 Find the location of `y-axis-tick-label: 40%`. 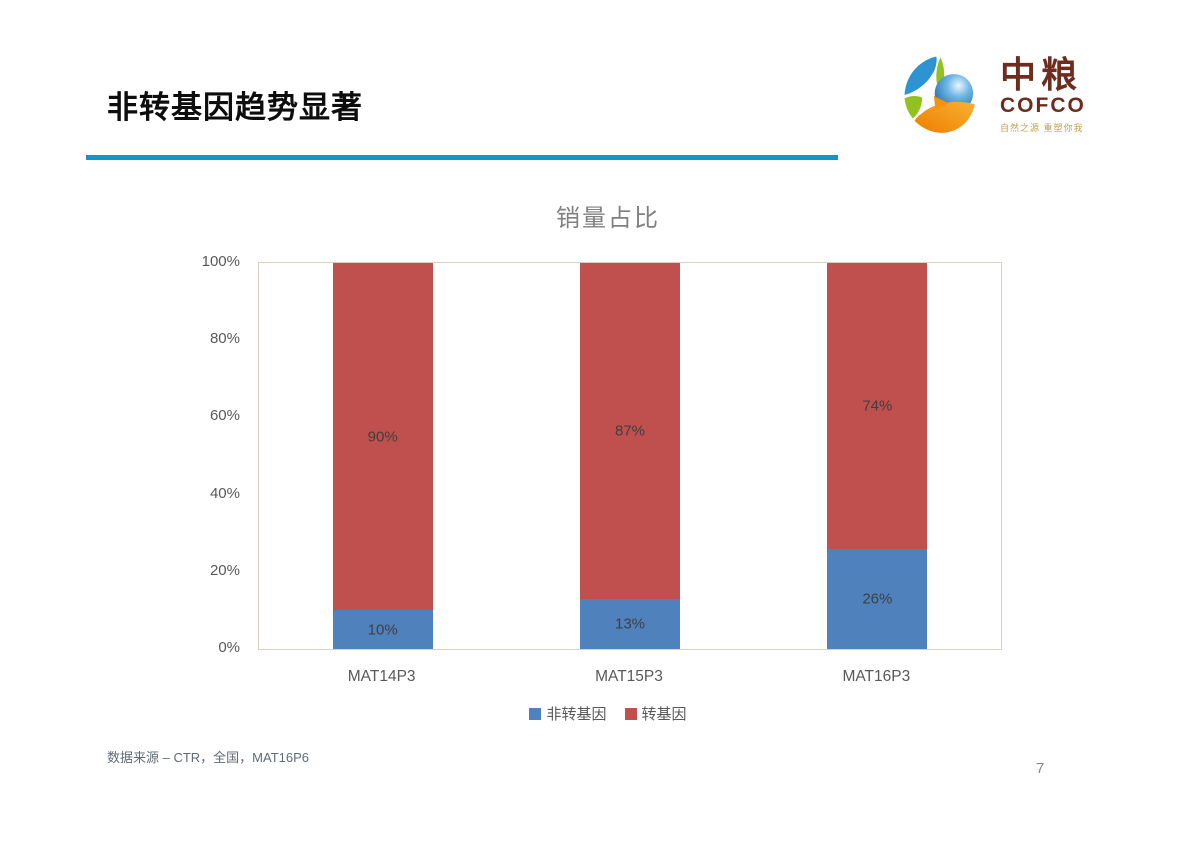

y-axis-tick-label: 40% is located at coordinates (224, 493).